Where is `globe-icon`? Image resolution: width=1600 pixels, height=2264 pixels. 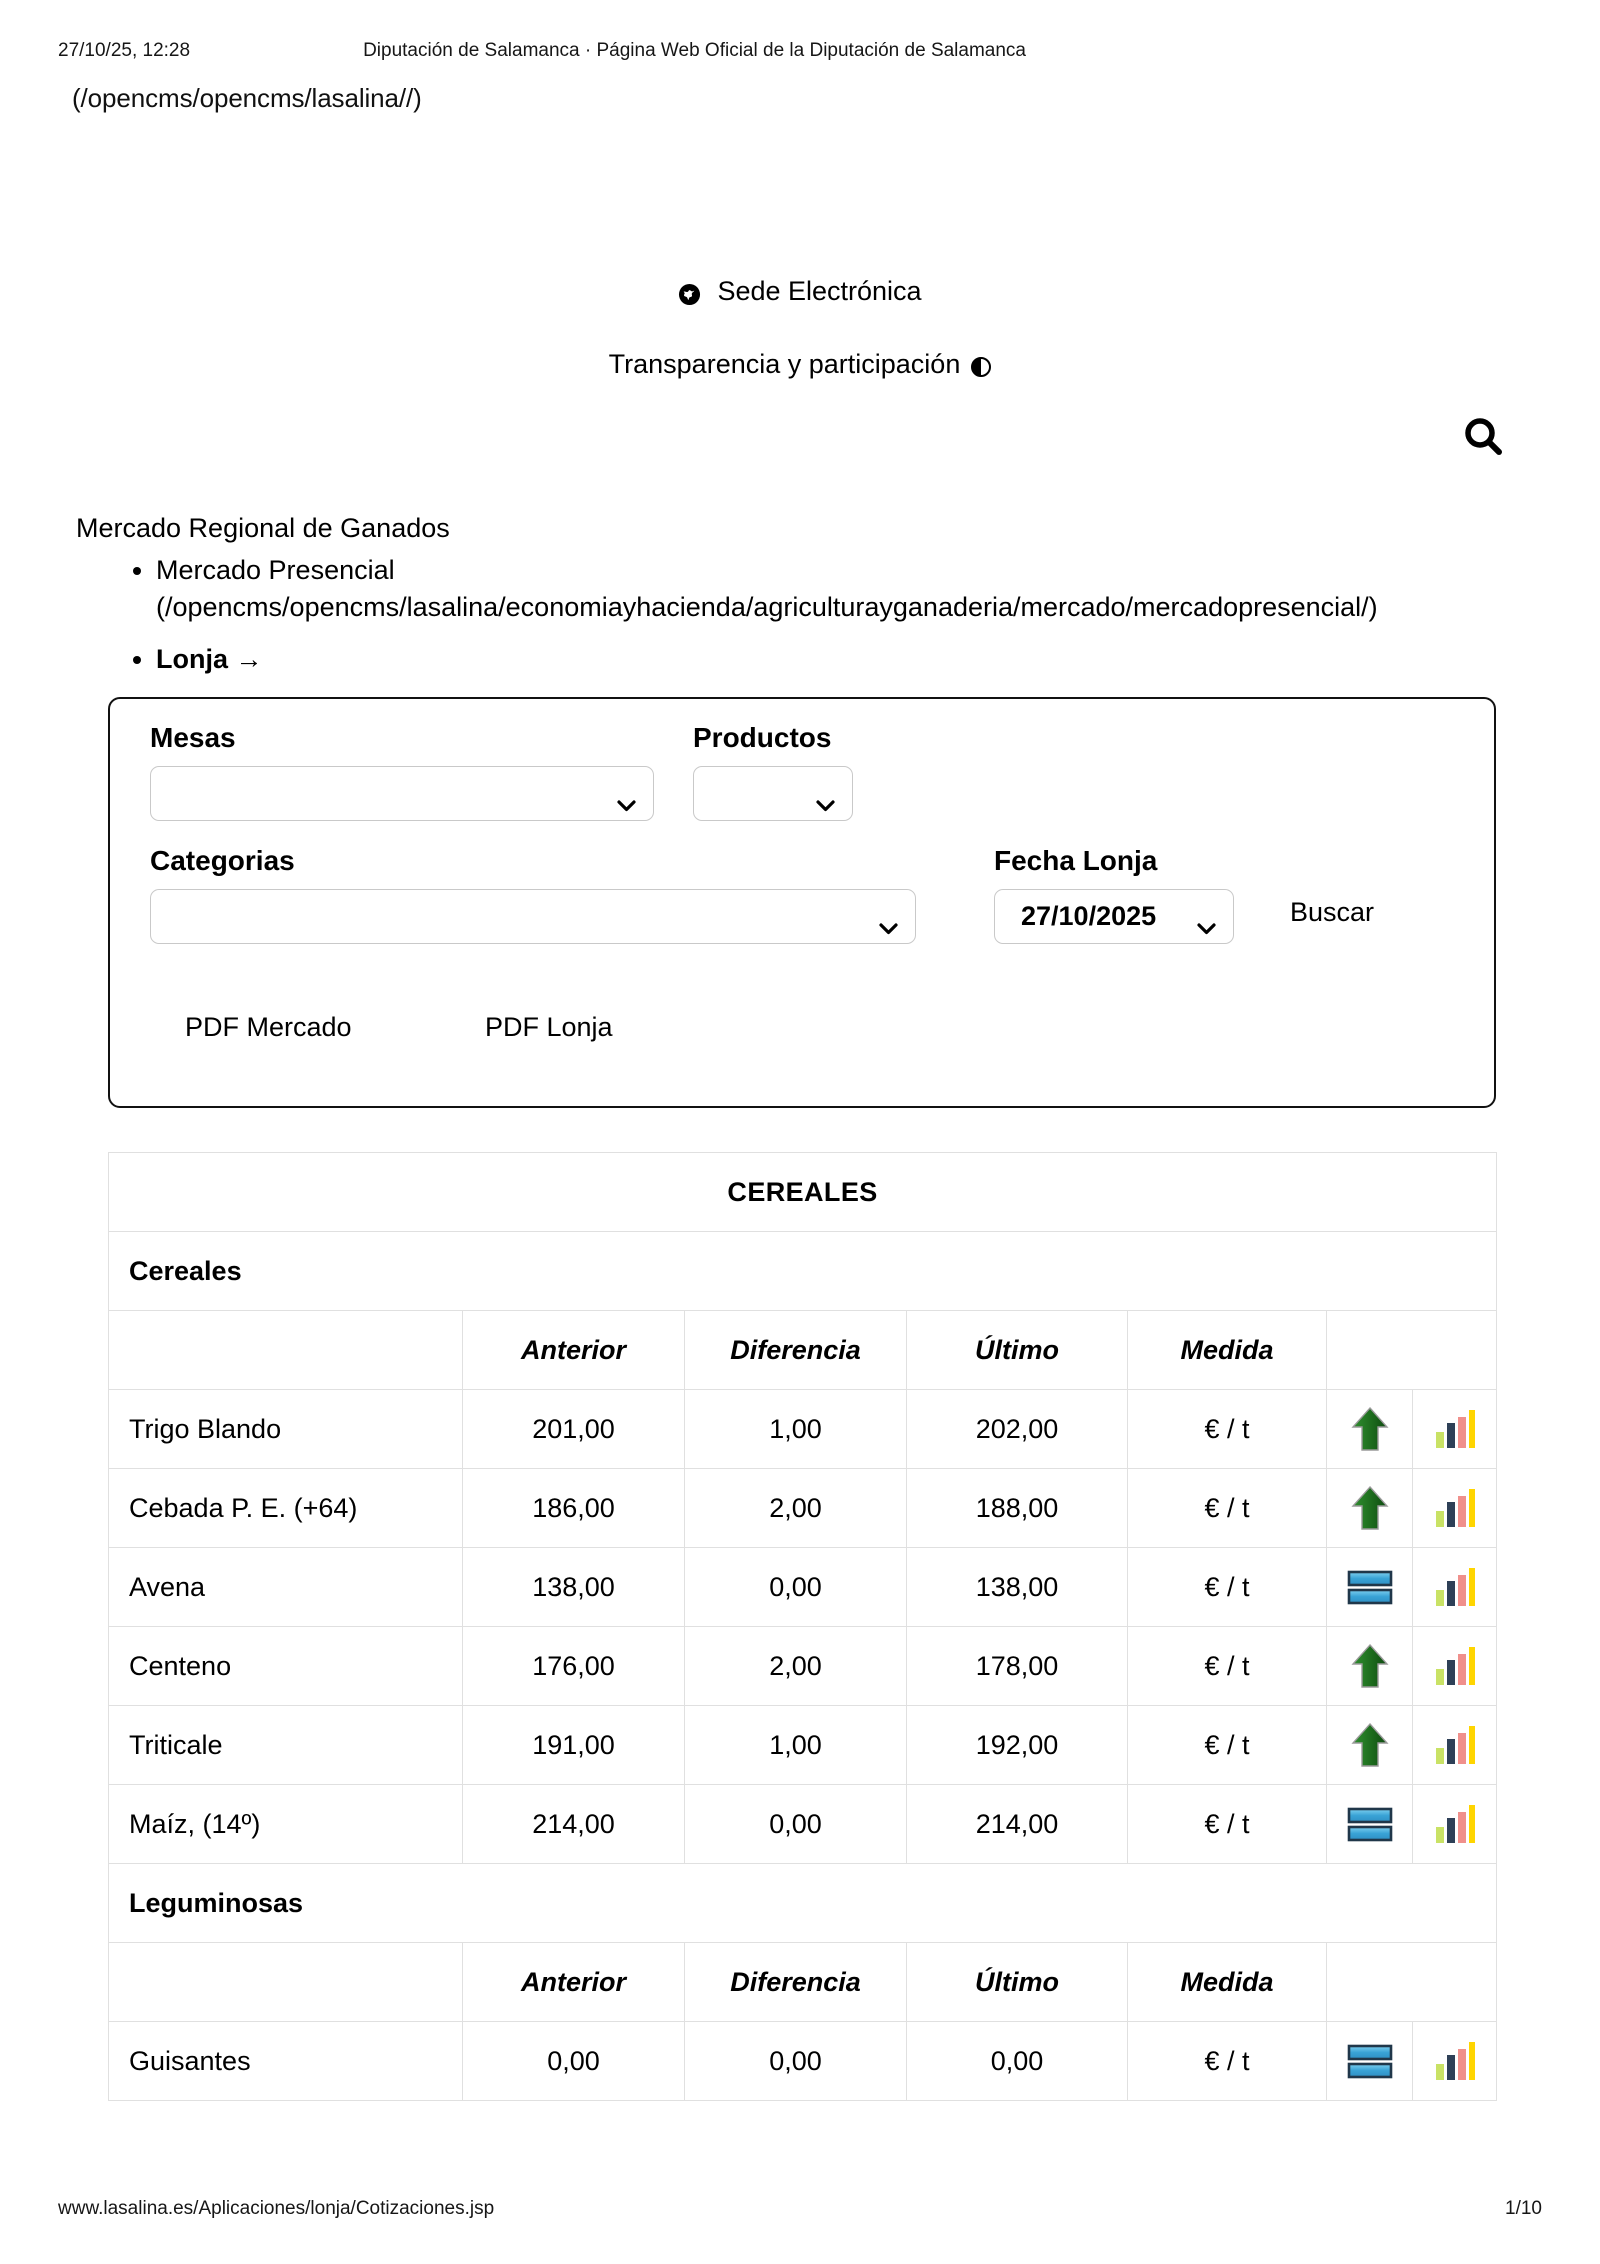 globe-icon is located at coordinates (689, 294).